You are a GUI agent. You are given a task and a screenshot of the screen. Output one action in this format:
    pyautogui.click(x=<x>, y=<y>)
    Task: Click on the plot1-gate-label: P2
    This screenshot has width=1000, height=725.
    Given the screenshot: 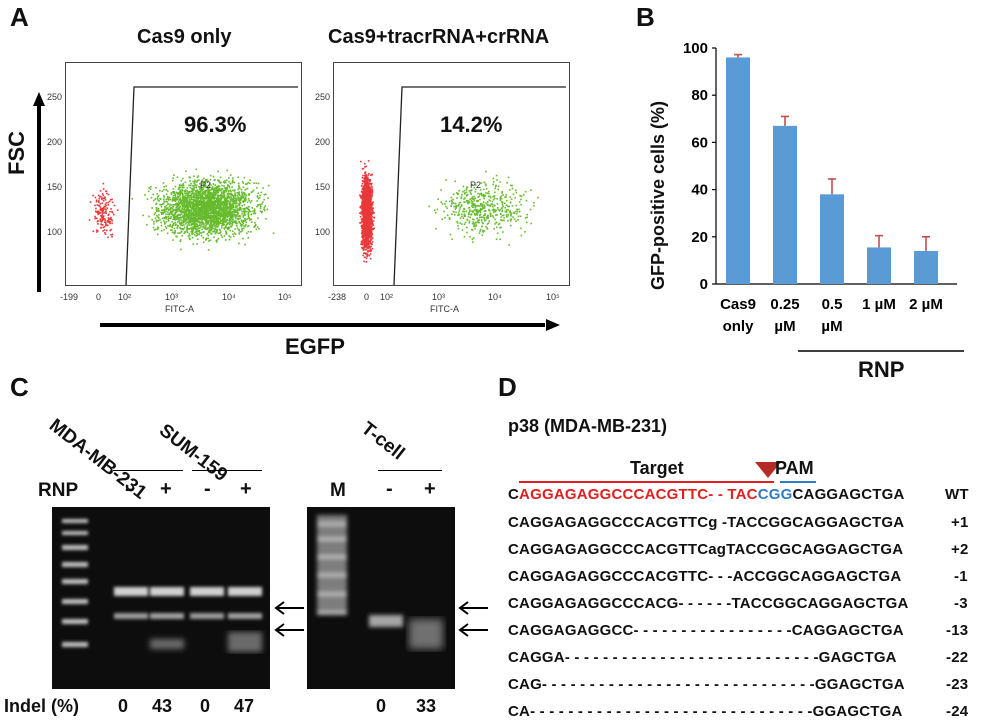 What is the action you would take?
    pyautogui.click(x=206, y=185)
    